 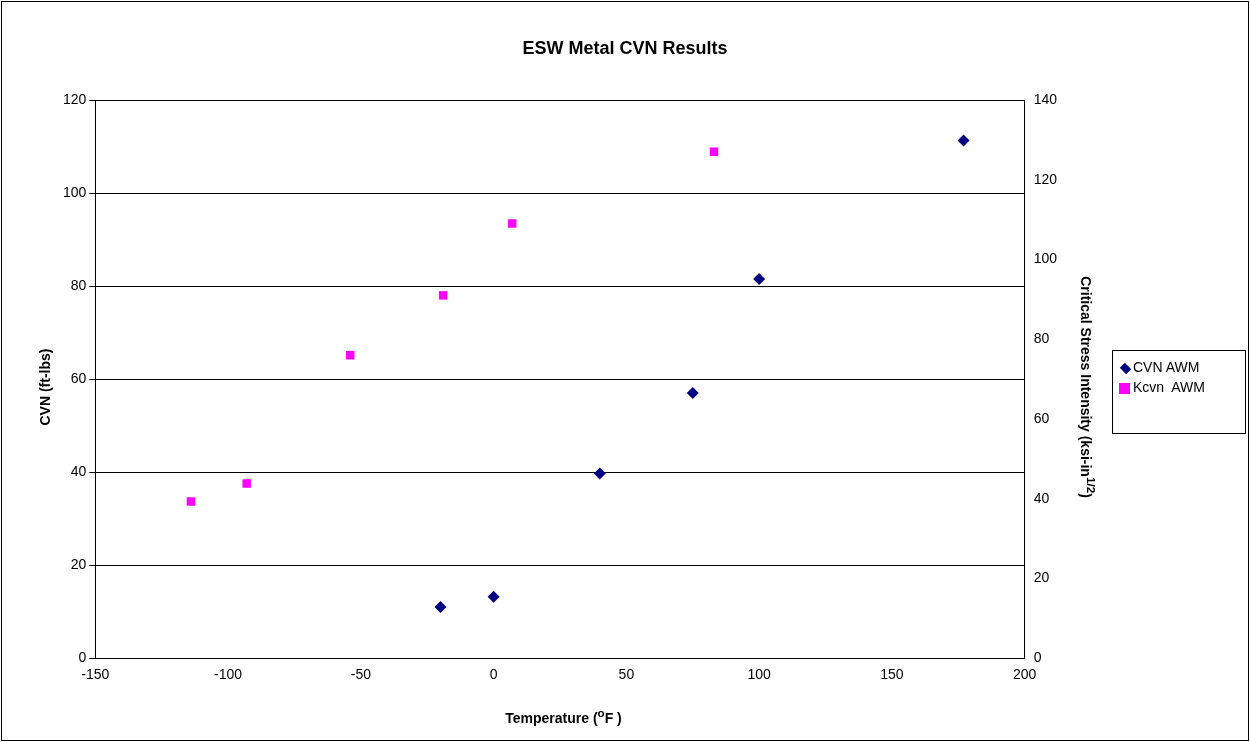 I want to click on y2-tick-label: 60, so click(x=1041, y=417).